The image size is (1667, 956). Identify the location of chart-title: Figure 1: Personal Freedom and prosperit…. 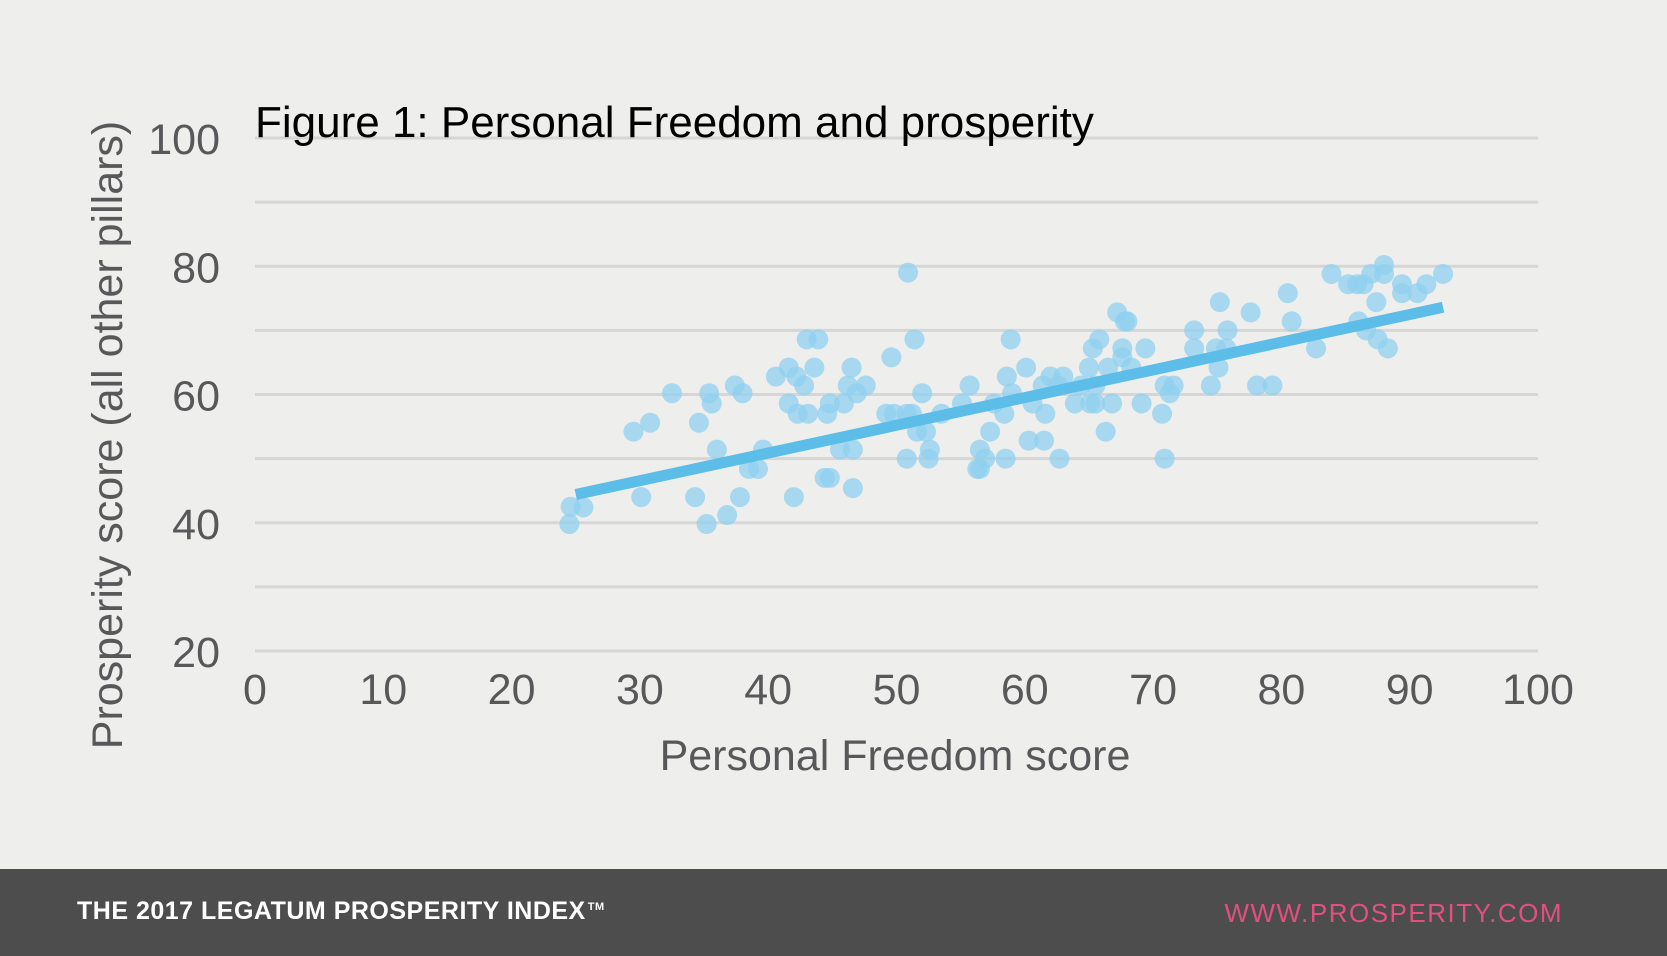
(674, 122).